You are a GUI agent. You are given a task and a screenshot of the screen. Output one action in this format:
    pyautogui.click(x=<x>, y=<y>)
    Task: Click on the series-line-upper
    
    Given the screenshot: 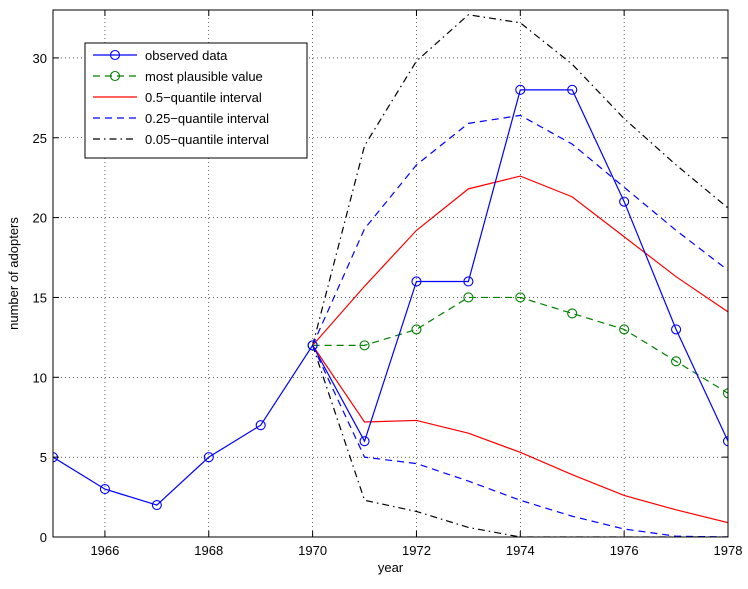 What is the action you would take?
    pyautogui.click(x=520, y=345)
    